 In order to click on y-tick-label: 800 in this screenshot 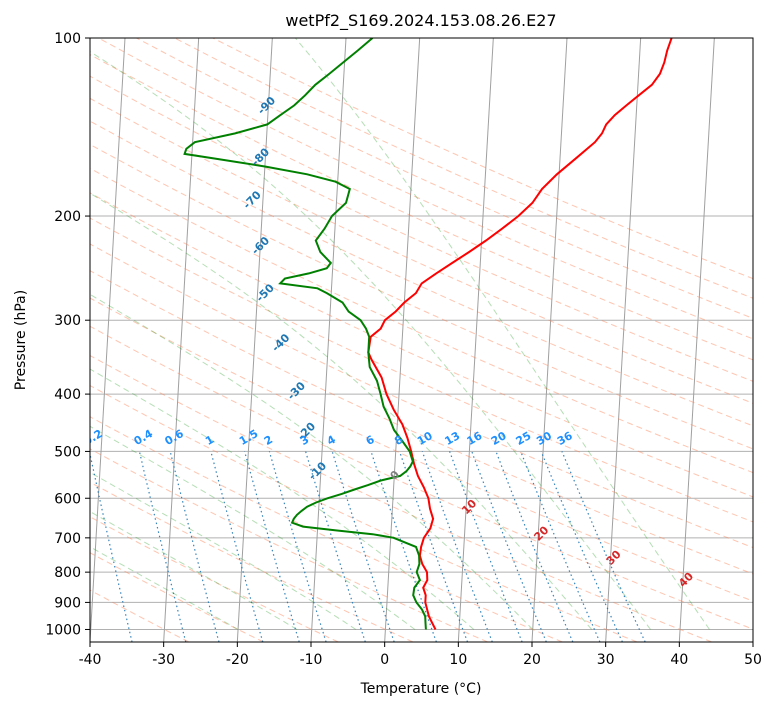, I will do `click(67, 573)`.